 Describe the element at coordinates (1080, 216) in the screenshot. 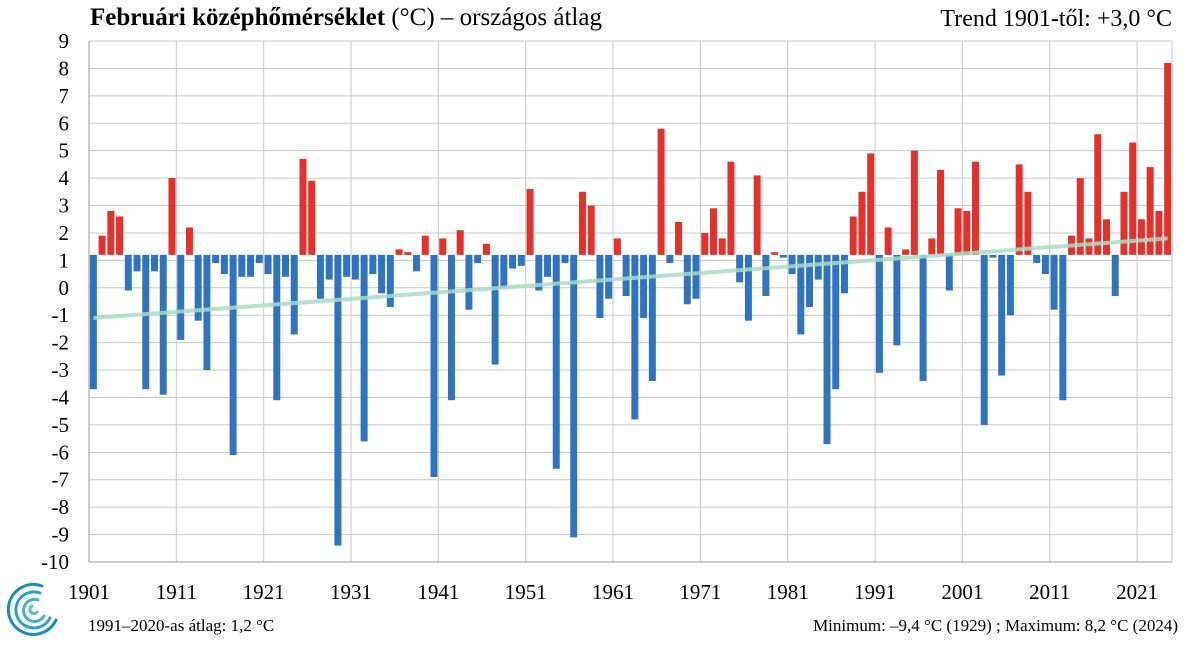

I see `bar-2014` at that location.